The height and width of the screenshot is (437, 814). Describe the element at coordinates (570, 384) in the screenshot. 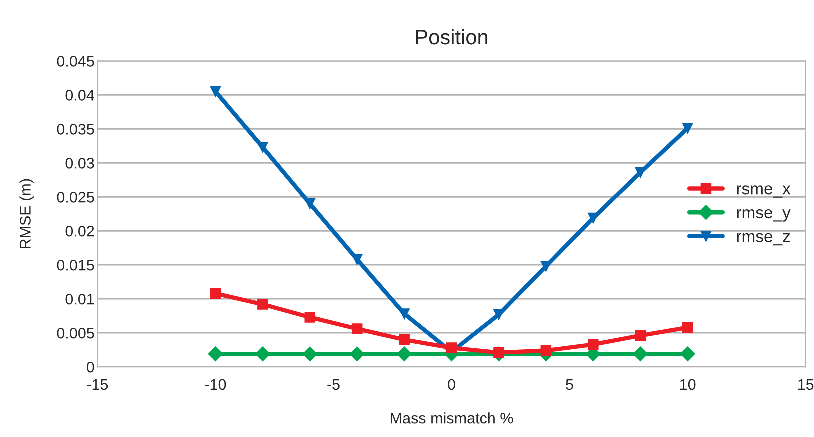

I see `x-tick-label: 5` at that location.